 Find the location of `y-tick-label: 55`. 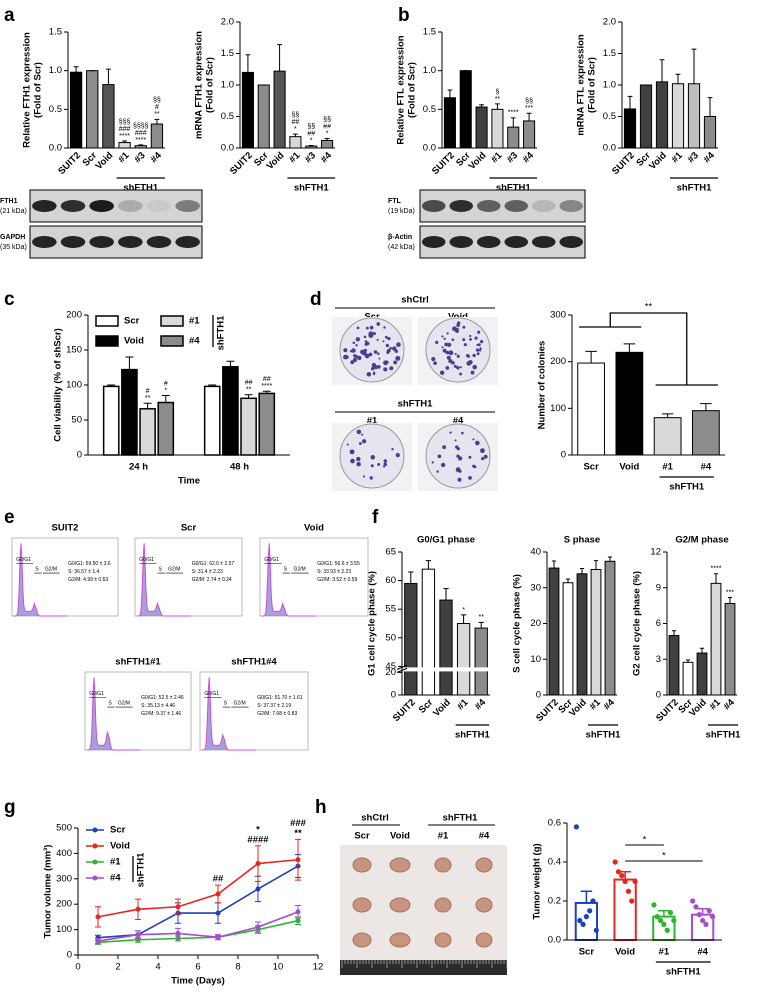

y-tick-label: 55 is located at coordinates (390, 609).